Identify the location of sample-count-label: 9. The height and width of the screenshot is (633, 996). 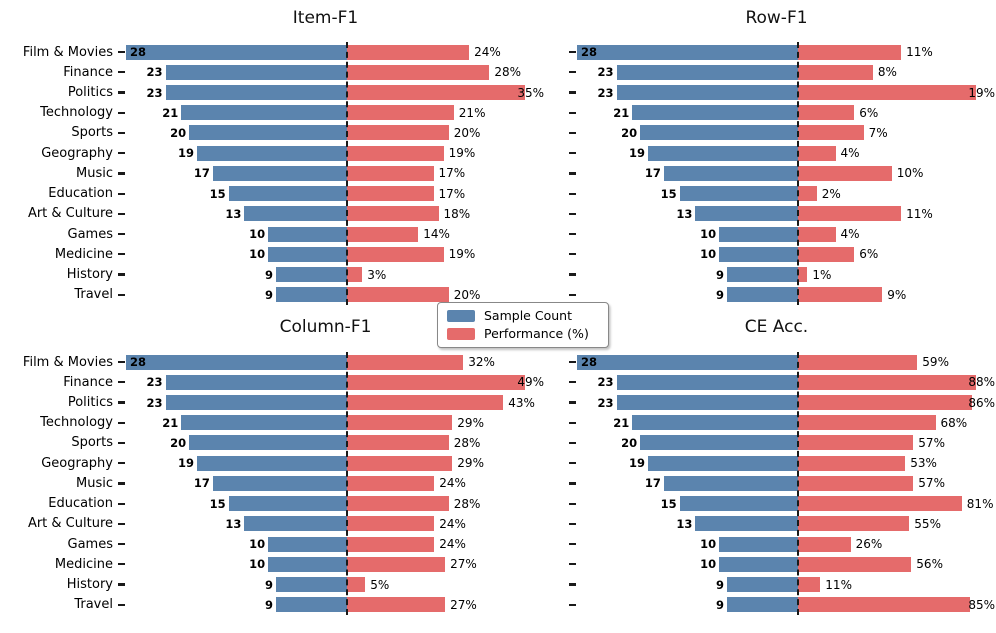
(268, 274).